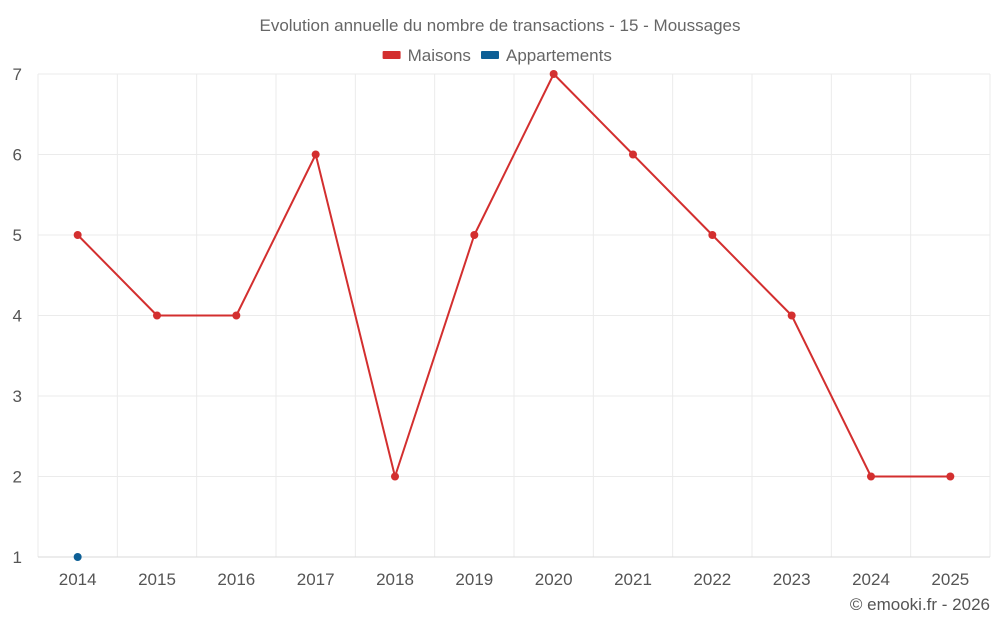 Image resolution: width=1000 pixels, height=625 pixels. Describe the element at coordinates (77, 557) in the screenshot. I see `data-point-appartements` at that location.